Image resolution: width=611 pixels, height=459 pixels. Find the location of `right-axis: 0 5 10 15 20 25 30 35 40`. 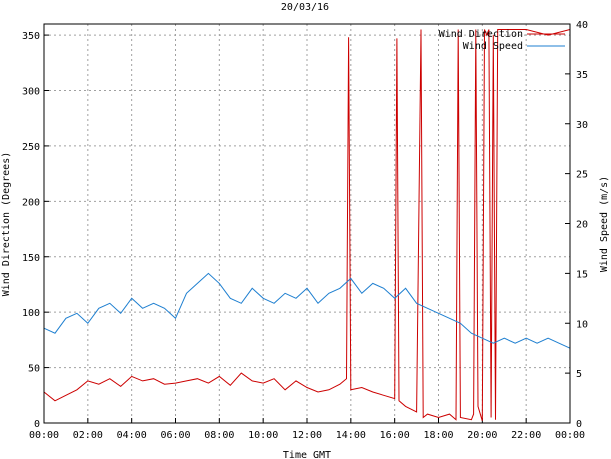

right-axis: 0 5 10 15 20 25 30 35 40 is located at coordinates (576, 225).